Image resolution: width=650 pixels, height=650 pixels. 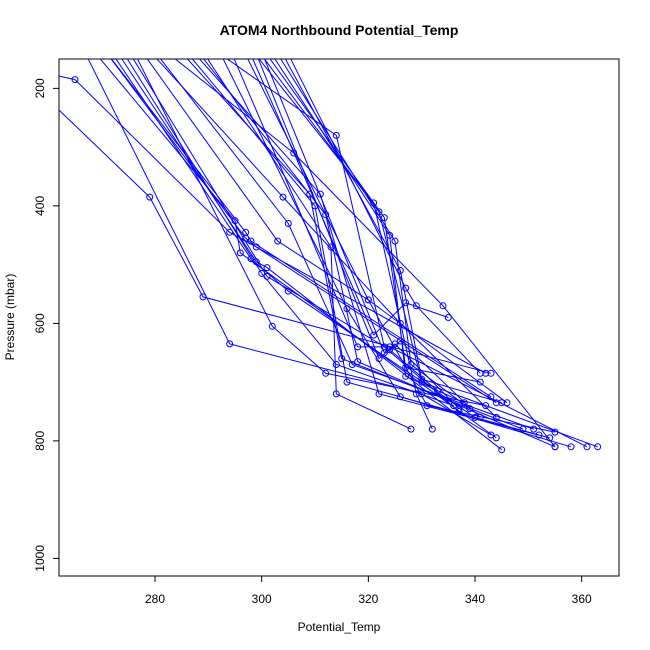 What do you see at coordinates (368, 590) in the screenshot?
I see `x-axis: 280 300 320 340 360` at bounding box center [368, 590].